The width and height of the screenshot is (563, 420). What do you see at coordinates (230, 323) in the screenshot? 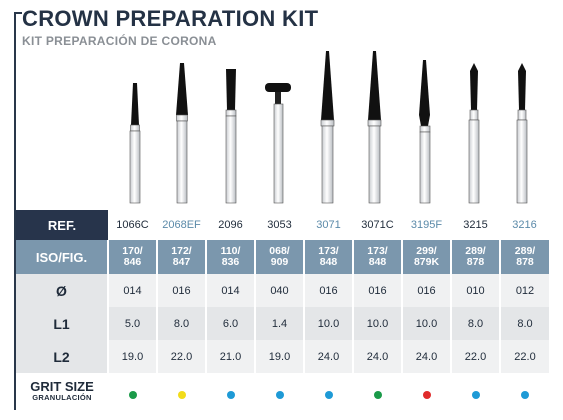
I see `l1-cell: 6.0` at bounding box center [230, 323].